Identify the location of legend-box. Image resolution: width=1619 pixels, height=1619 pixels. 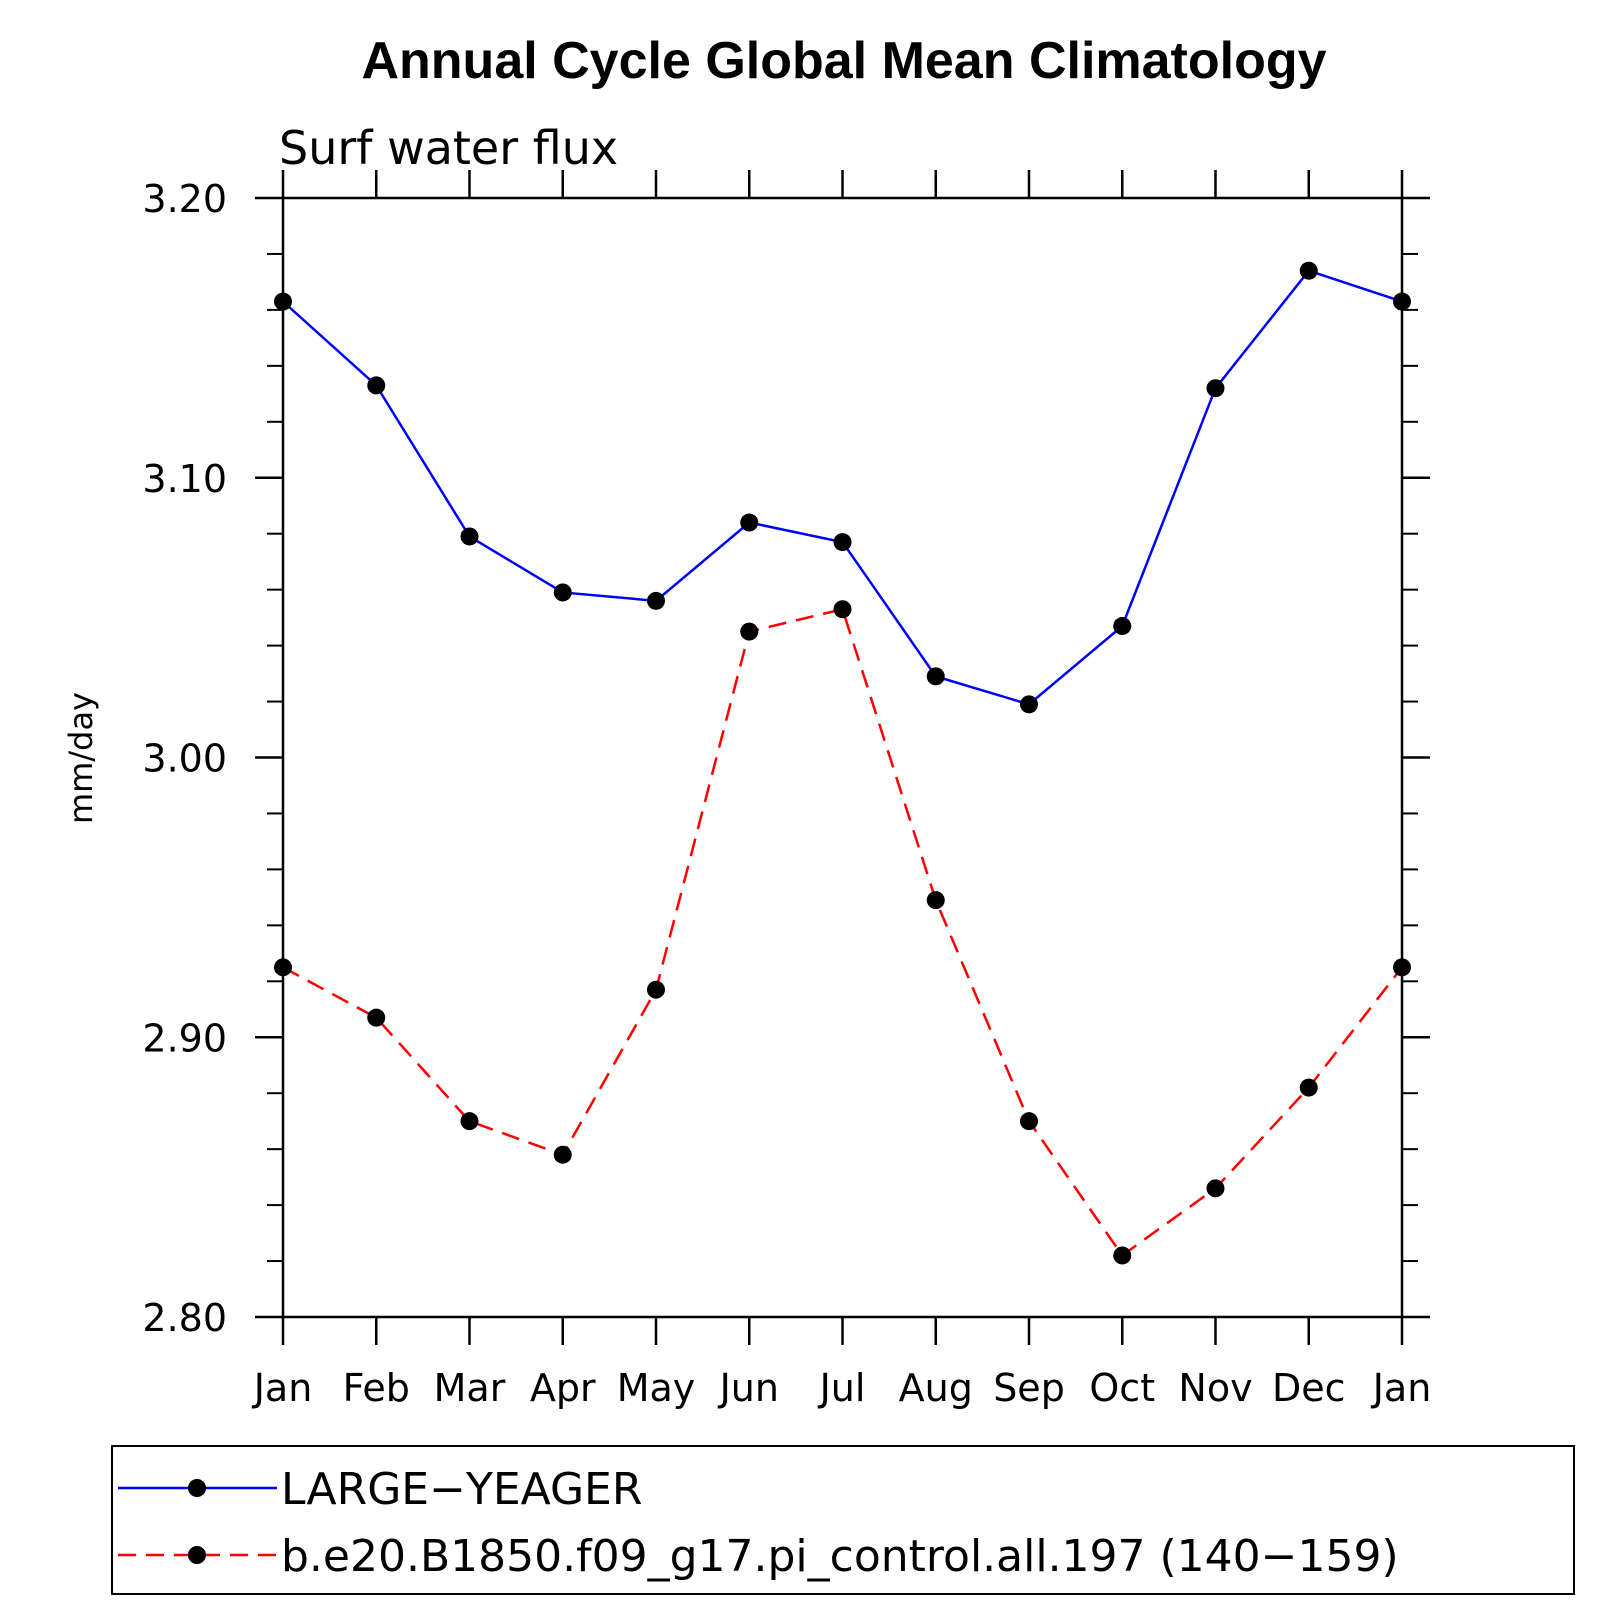
(843, 1520).